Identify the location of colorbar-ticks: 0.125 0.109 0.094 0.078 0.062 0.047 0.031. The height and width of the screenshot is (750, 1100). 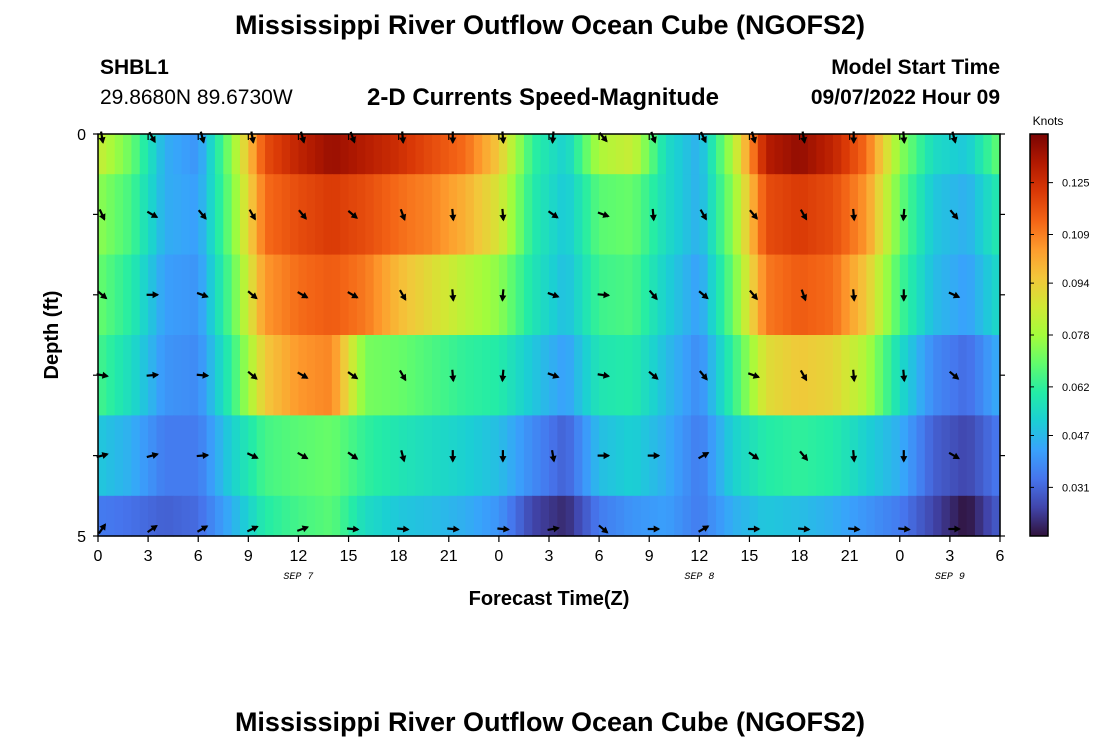
(1060, 336).